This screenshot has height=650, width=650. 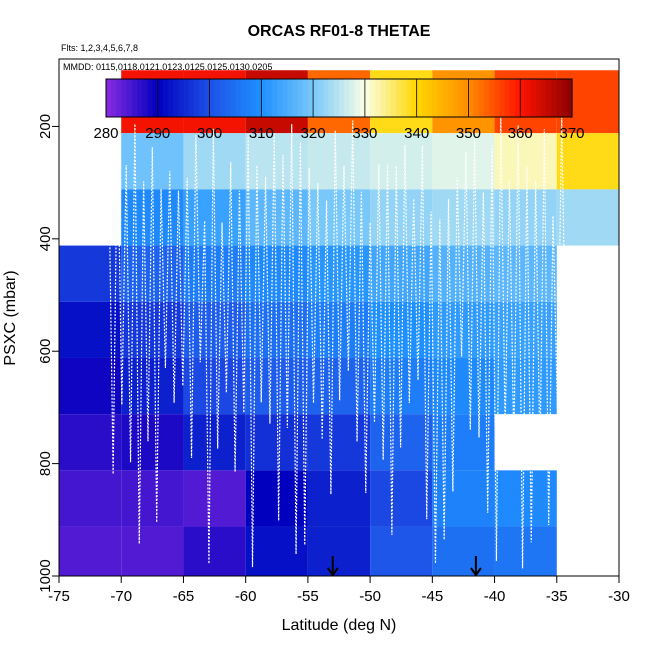 What do you see at coordinates (45, 463) in the screenshot?
I see `y-tick-label: 800` at bounding box center [45, 463].